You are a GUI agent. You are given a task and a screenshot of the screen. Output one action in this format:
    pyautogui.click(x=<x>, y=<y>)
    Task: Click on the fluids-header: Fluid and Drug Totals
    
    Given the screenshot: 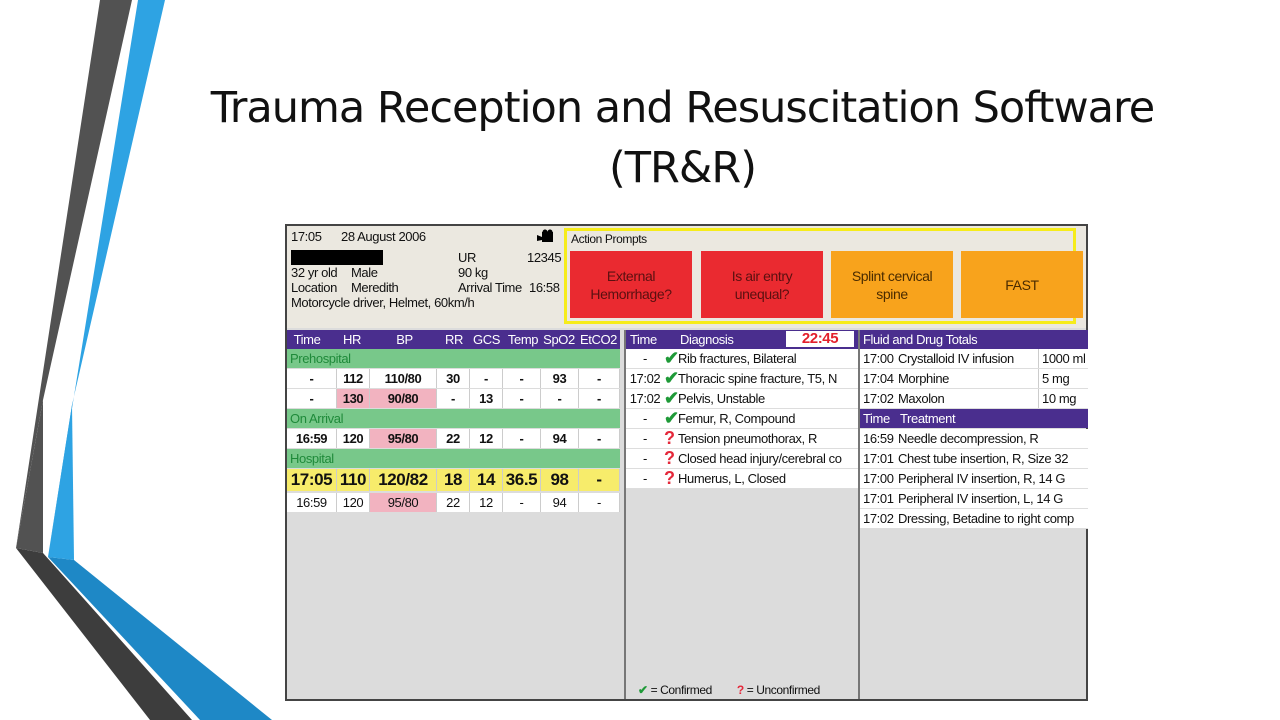 What is the action you would take?
    pyautogui.click(x=974, y=339)
    